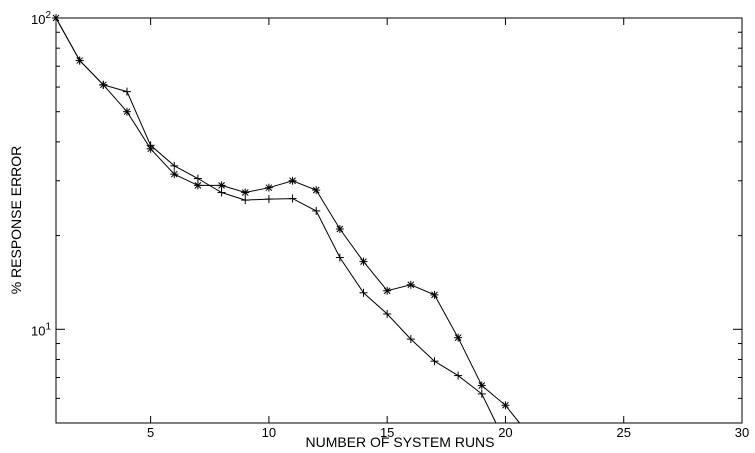 The width and height of the screenshot is (755, 453). Describe the element at coordinates (505, 432) in the screenshot. I see `x-tick-label: 20` at that location.